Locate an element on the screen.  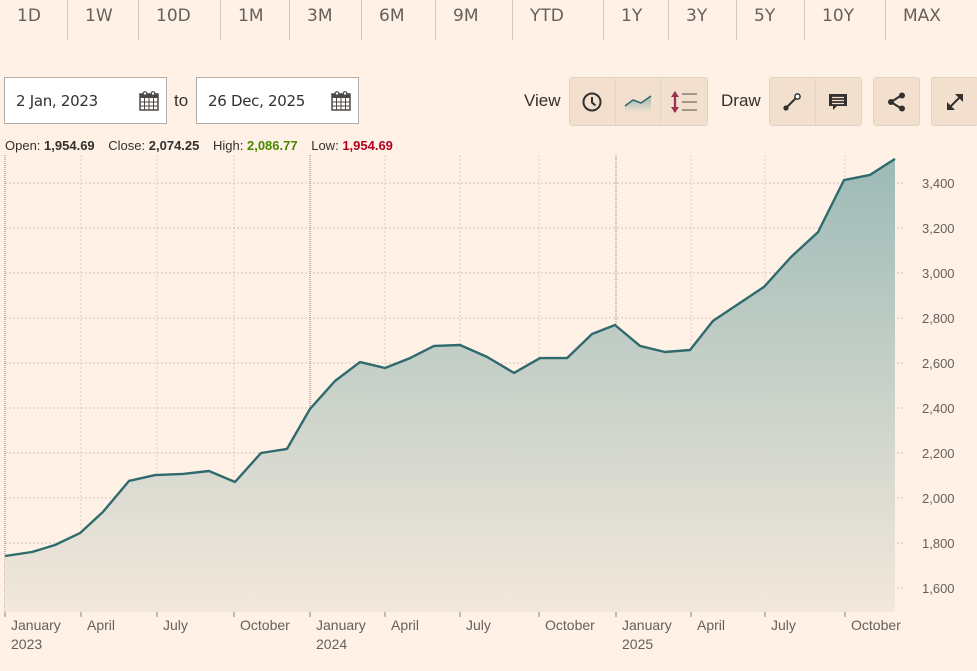
time-range-selector: 1D 1W 10D 1M 3M 6M 9M YTD 1Y 3Y 5Y 10Y MAX is located at coordinates (488, 20).